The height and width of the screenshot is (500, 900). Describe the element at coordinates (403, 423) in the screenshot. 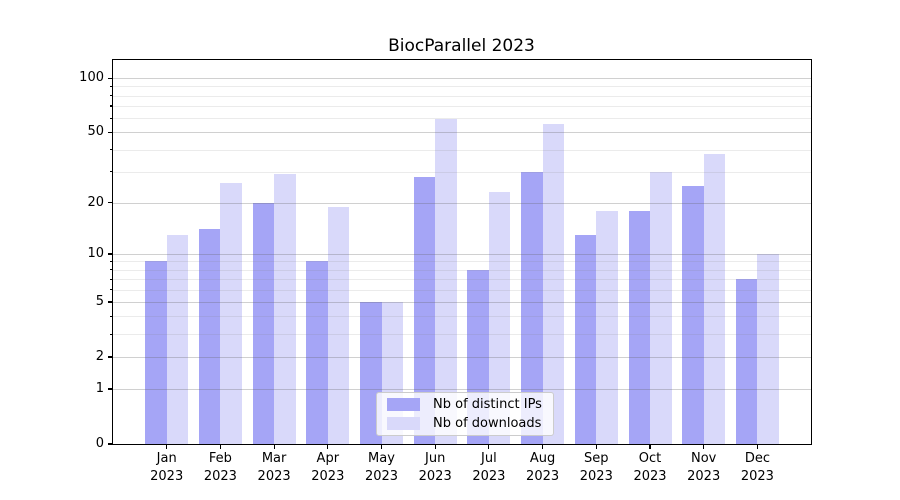

I see `legend-swatch-downloads` at that location.